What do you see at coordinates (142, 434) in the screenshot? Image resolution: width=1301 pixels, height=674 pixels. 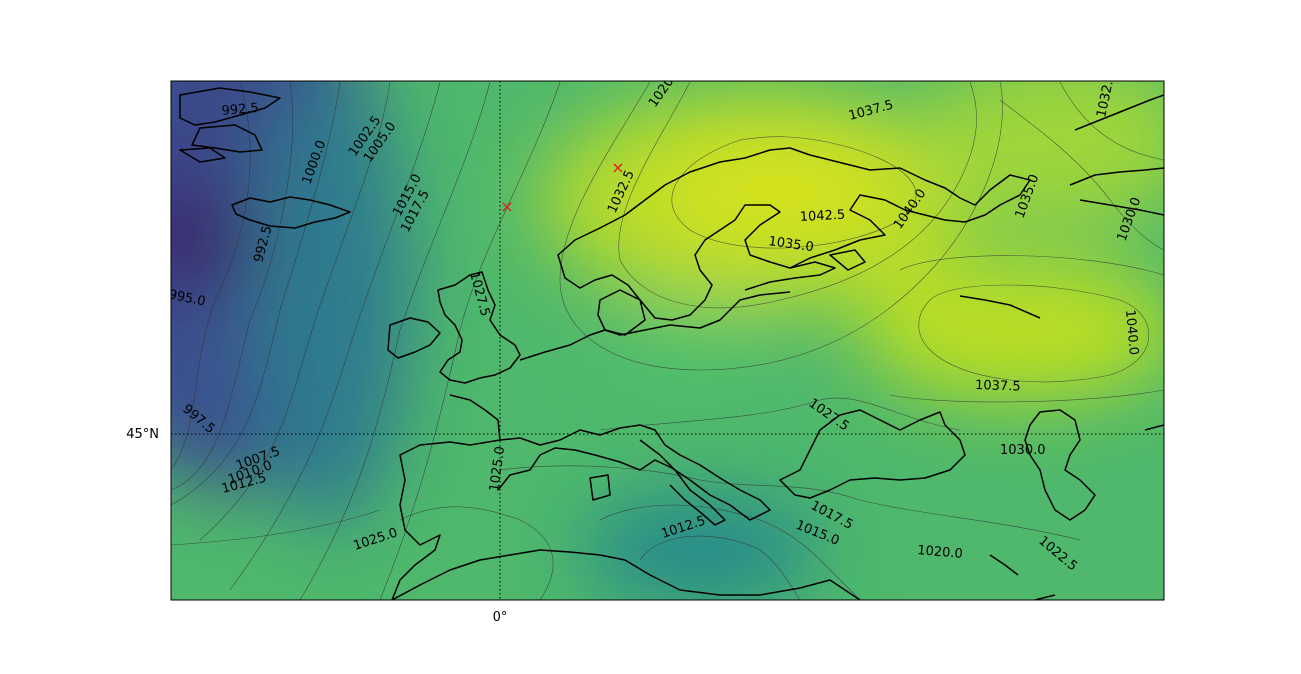 I see `parallel-label: 45°N` at bounding box center [142, 434].